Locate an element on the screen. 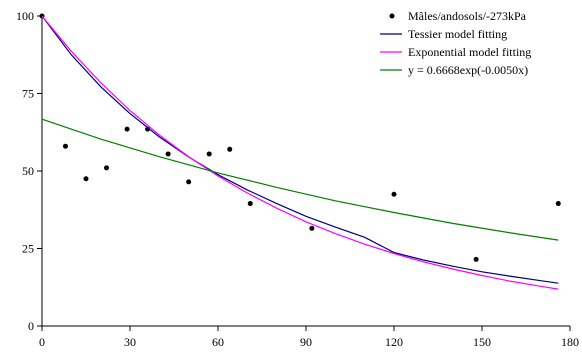  x-tick-label: 180 is located at coordinates (570, 342).